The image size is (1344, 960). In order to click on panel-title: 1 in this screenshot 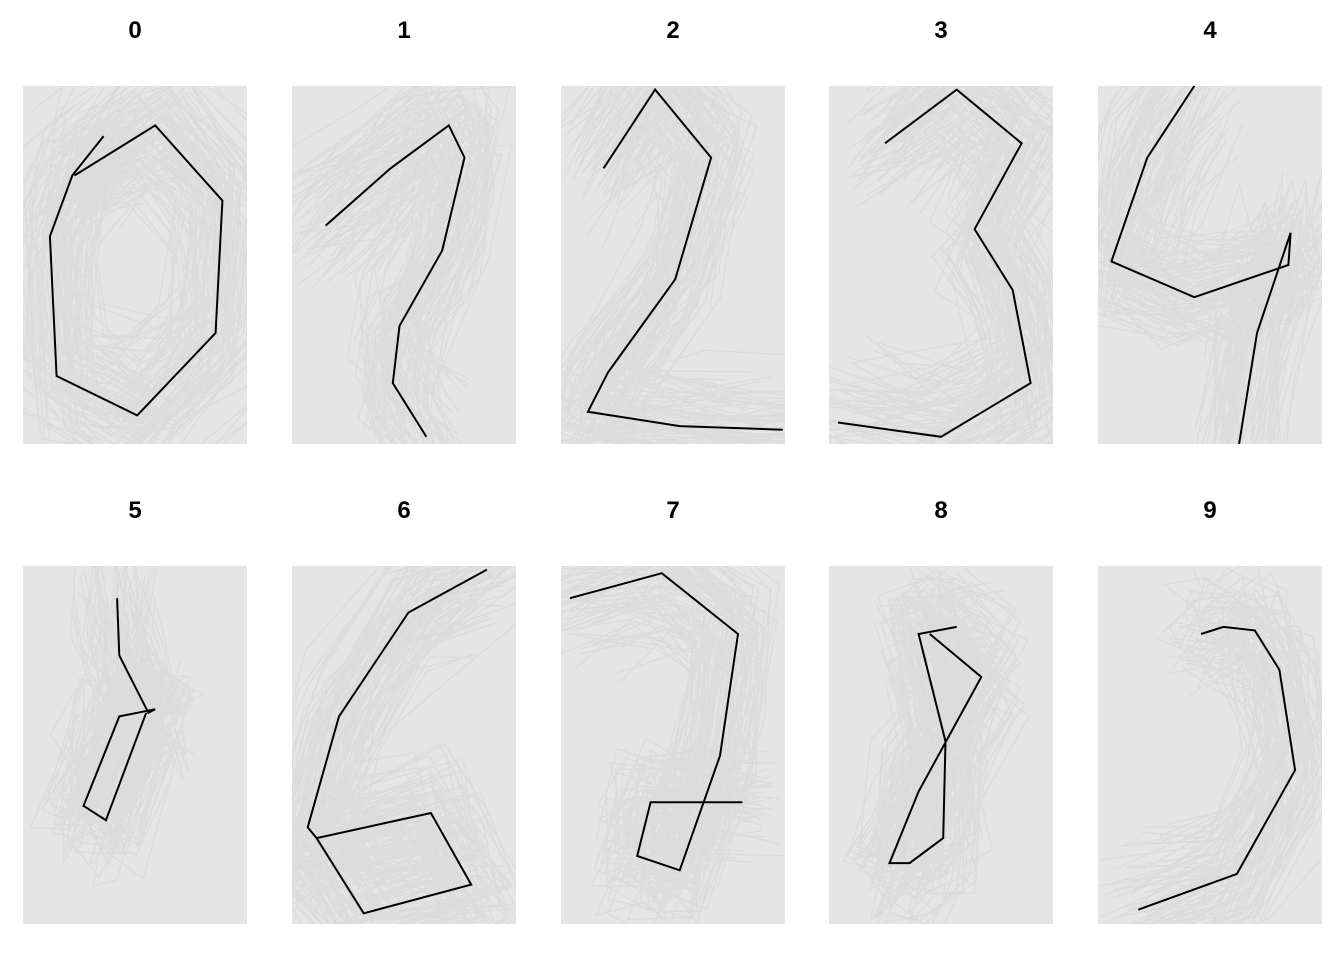, I will do `click(403, 30)`.